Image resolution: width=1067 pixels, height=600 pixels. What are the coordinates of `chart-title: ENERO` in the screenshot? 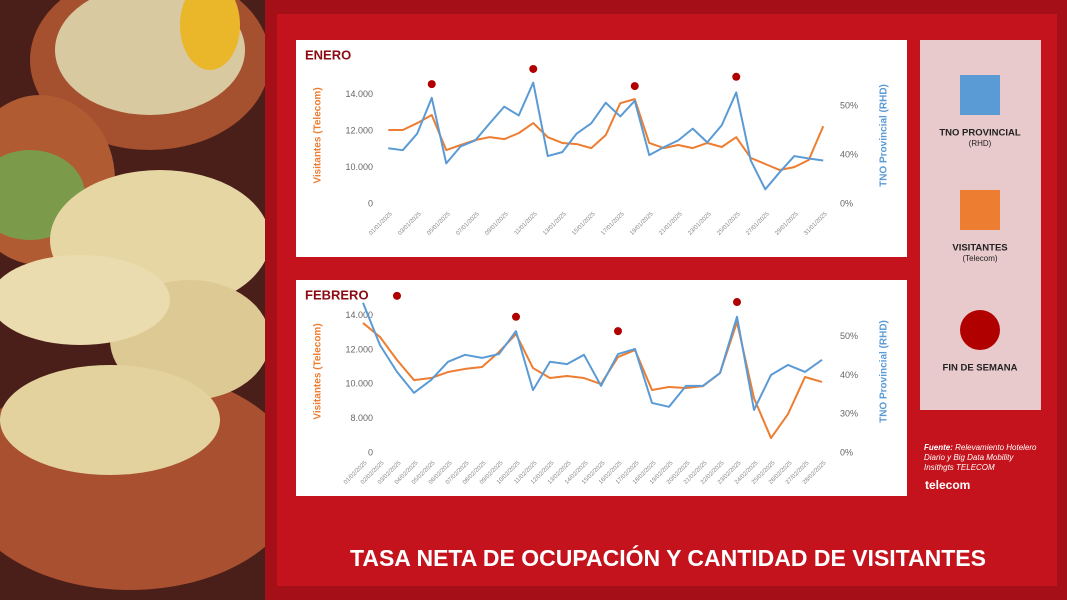 It's located at (328, 54).